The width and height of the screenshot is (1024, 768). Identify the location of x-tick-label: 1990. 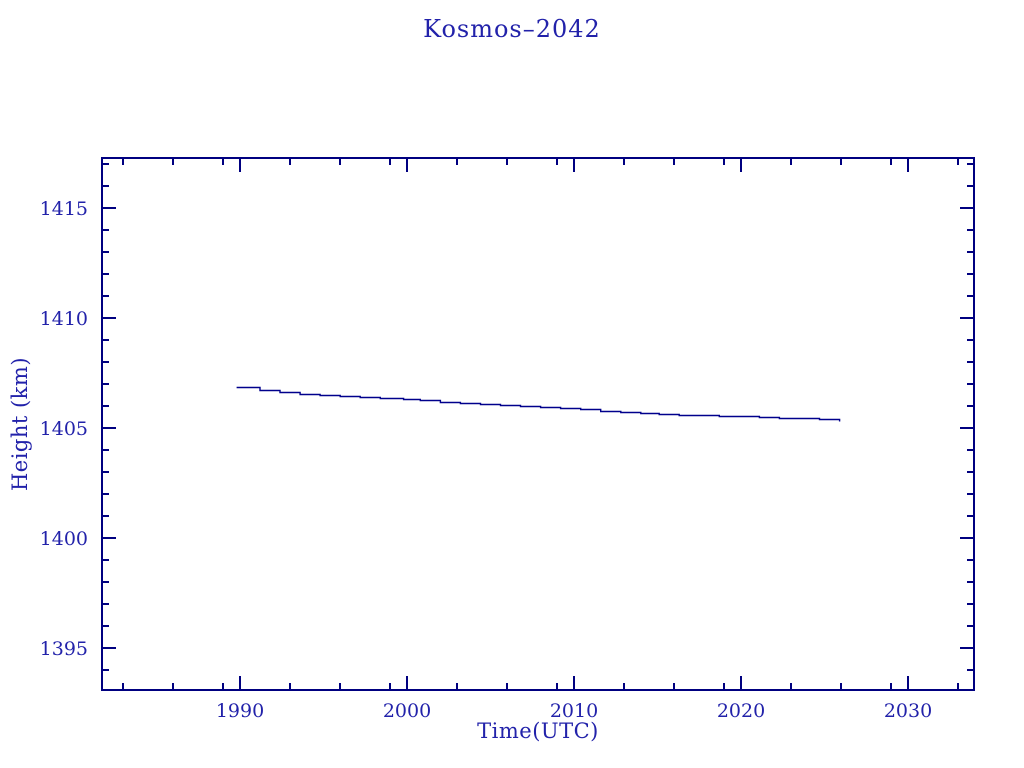
(240, 711).